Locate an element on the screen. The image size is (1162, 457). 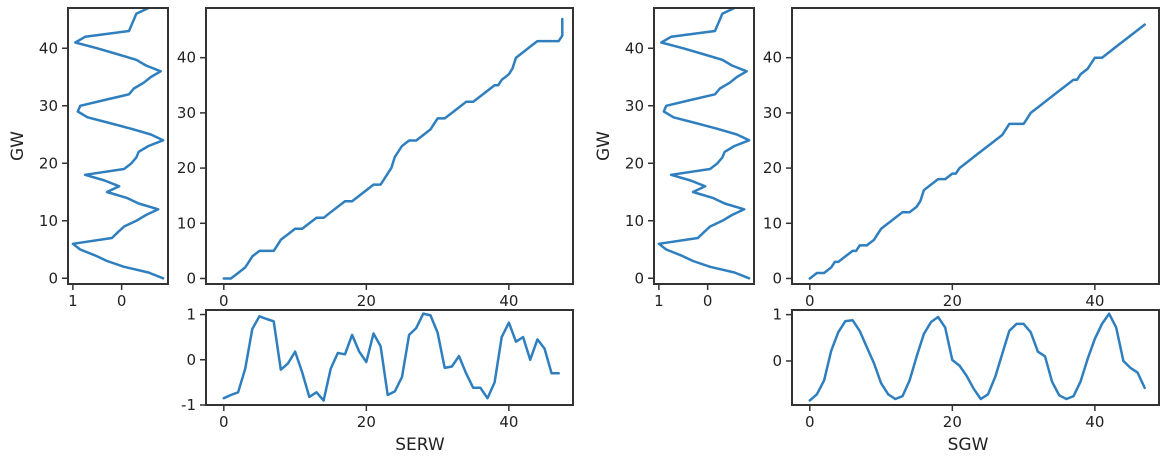
x-axis-label: SERW is located at coordinates (420, 445).